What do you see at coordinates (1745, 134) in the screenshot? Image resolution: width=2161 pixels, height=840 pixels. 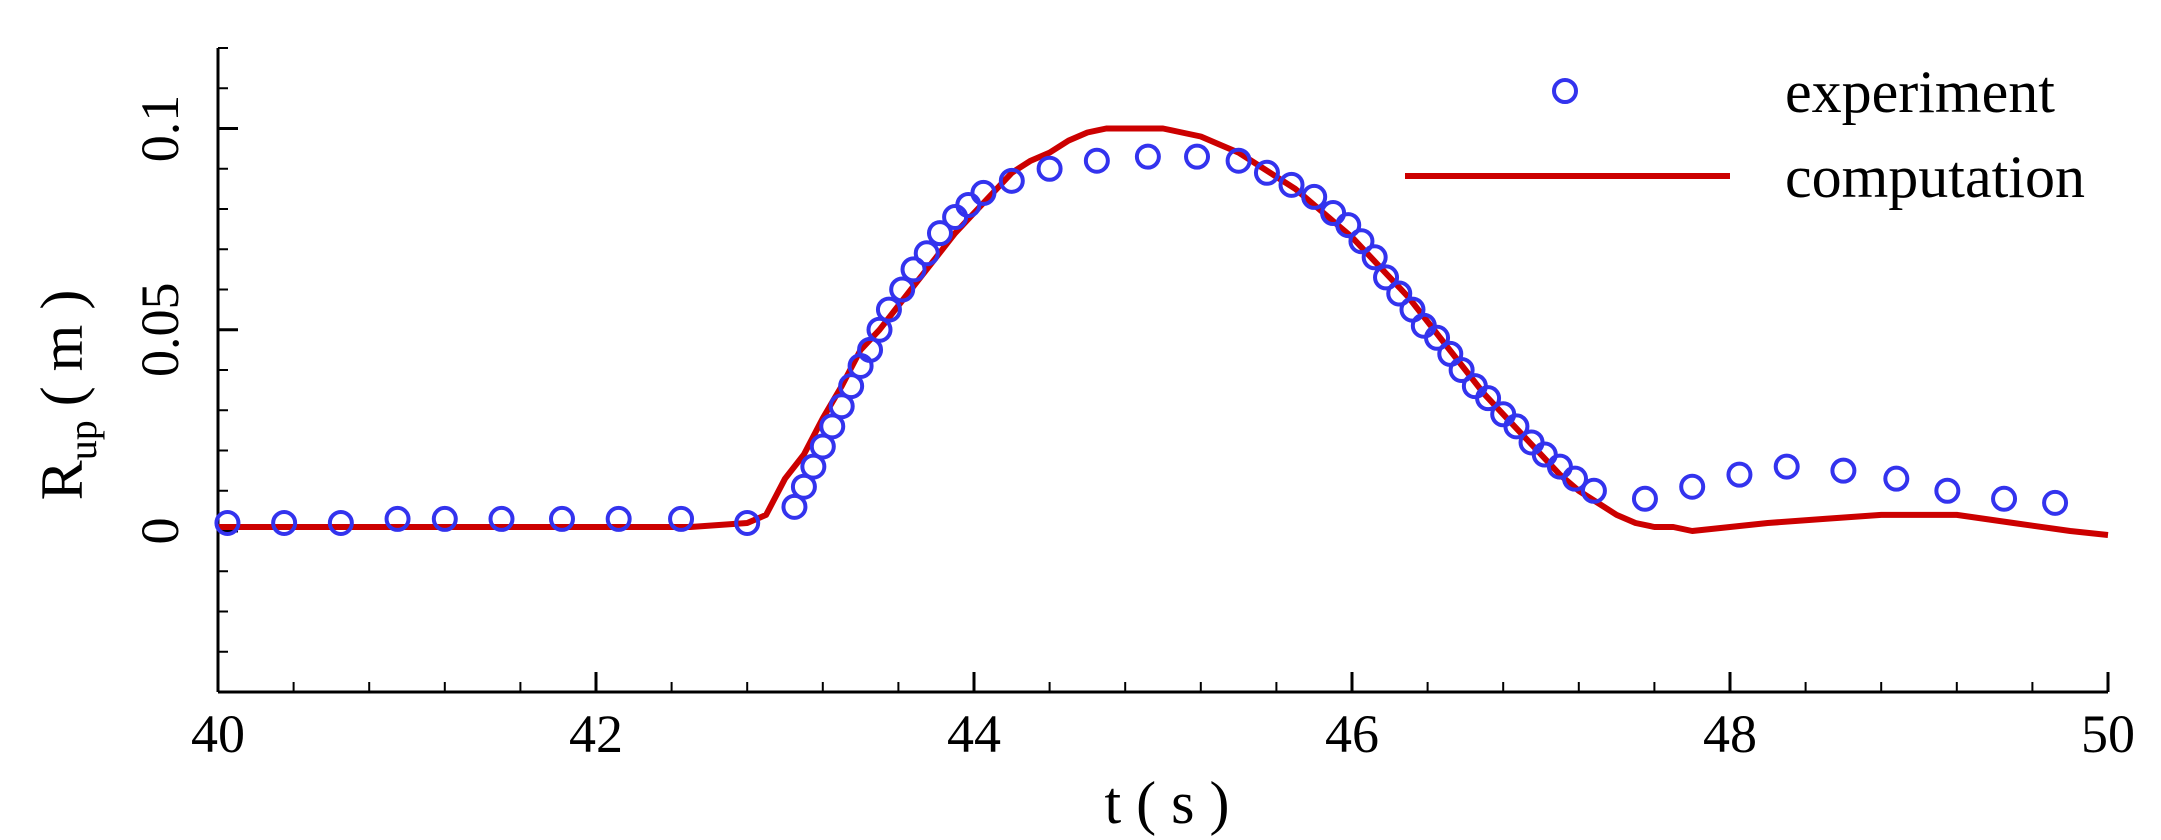 I see `legend: experiment computation` at bounding box center [1745, 134].